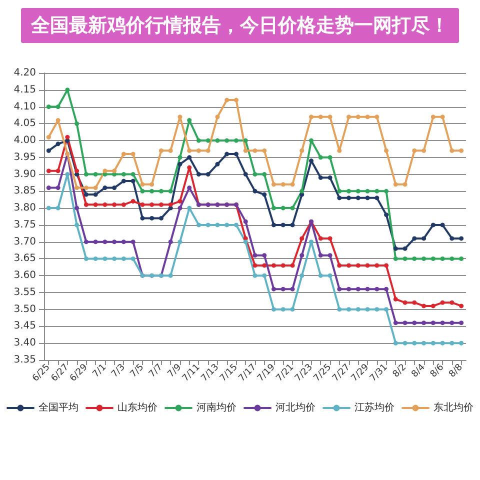  Describe the element at coordinates (25, 258) in the screenshot. I see `y-tick-label: 3.65` at that location.